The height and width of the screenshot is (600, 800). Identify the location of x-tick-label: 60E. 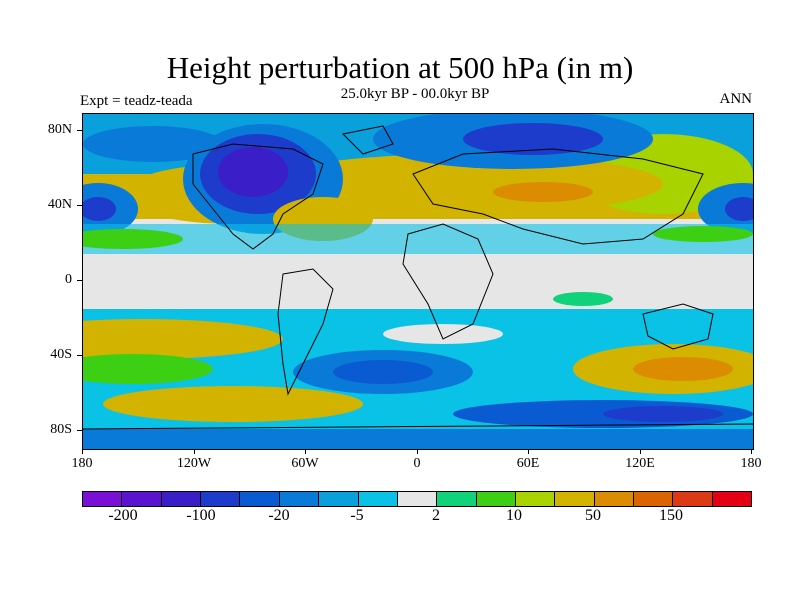
(528, 463).